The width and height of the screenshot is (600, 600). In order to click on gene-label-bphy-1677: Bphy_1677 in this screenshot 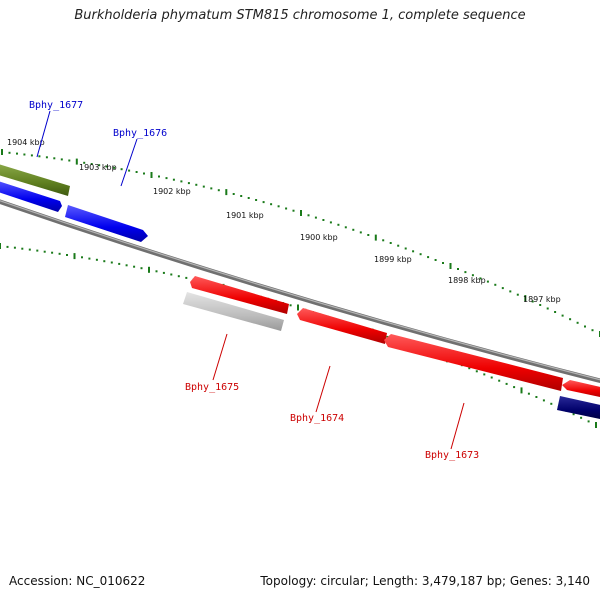, I will do `click(56, 105)`.